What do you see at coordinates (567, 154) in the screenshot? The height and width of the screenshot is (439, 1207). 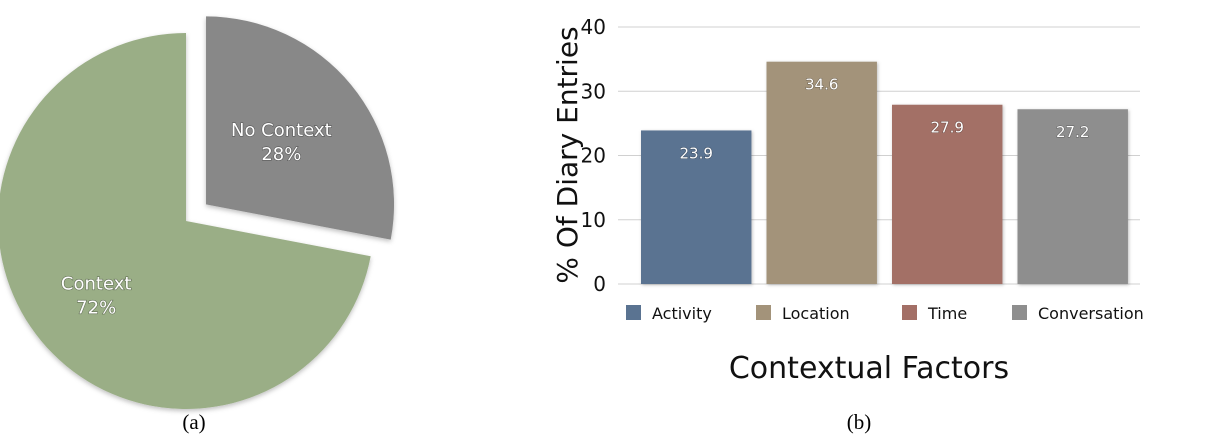 I see `y-axis-label: % Of Diary Entries` at bounding box center [567, 154].